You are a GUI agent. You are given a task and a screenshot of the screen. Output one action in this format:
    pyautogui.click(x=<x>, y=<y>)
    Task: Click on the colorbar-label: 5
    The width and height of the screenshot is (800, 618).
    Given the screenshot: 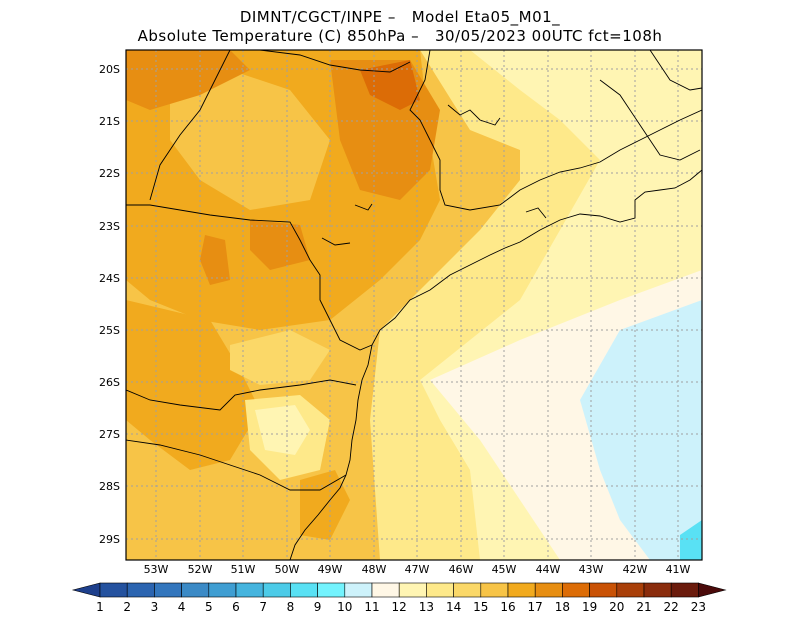 What is the action you would take?
    pyautogui.click(x=209, y=607)
    